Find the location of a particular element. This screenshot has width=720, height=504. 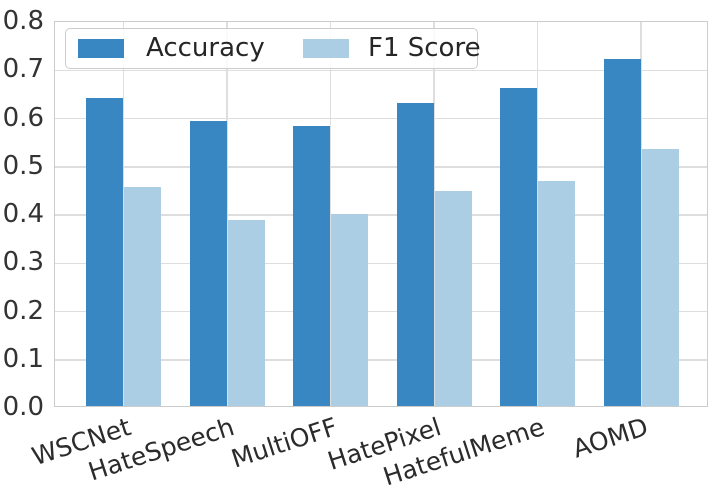

legend-label-accuracy: Accuracy is located at coordinates (205, 48).